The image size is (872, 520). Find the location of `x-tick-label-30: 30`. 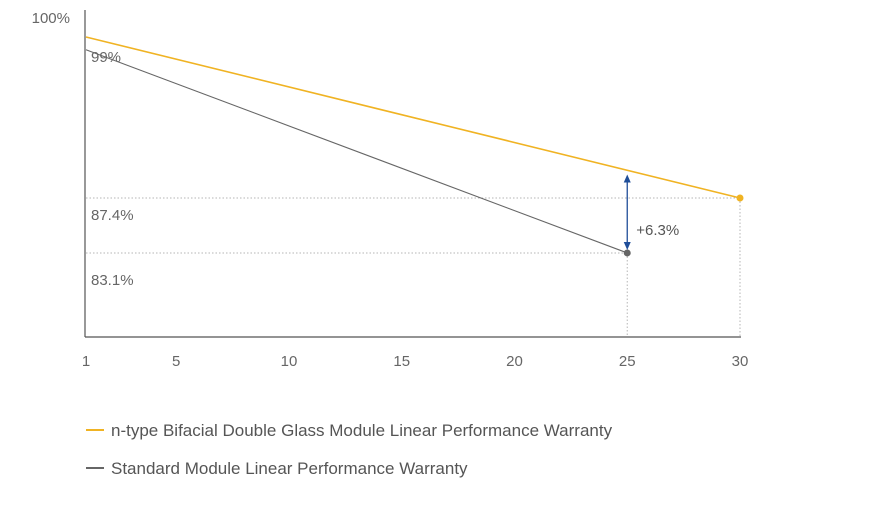

x-tick-label-30: 30 is located at coordinates (740, 361).